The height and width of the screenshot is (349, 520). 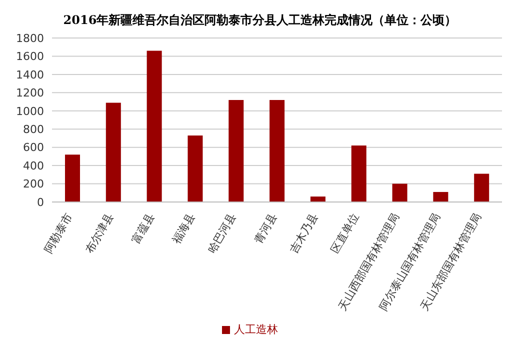 I want to click on y-tick-label: 200, so click(x=33, y=184).